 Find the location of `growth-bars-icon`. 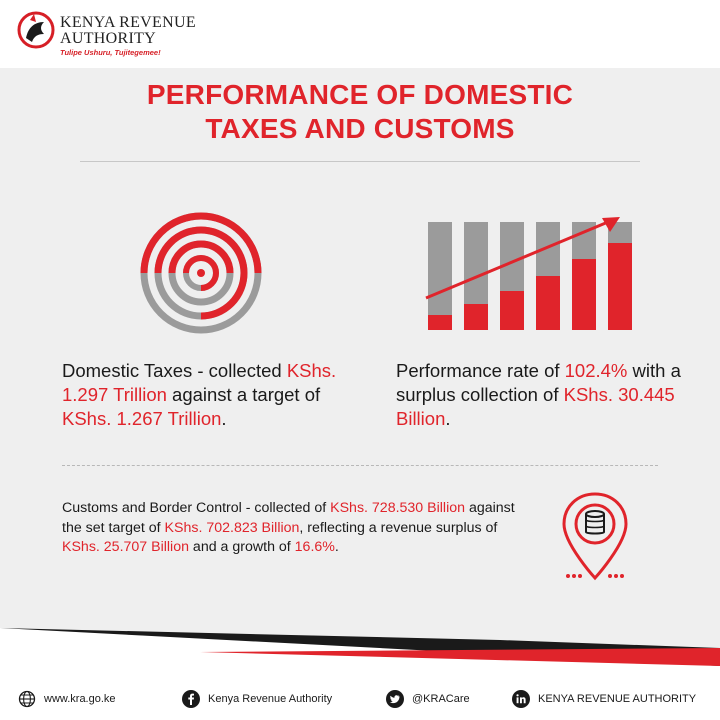

growth-bars-icon is located at coordinates (528, 273).